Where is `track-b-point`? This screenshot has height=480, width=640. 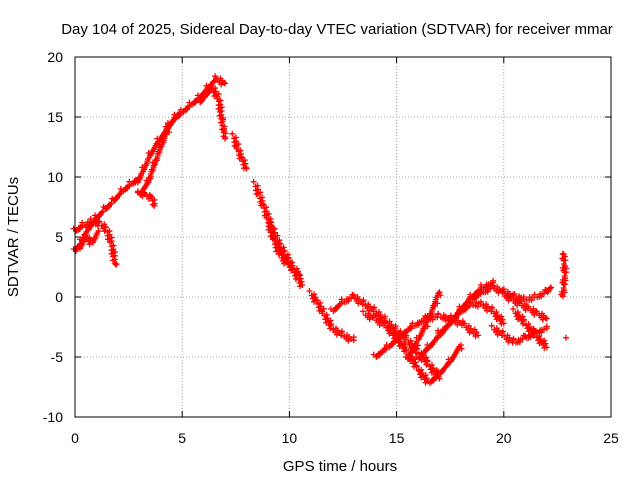 track-b-point is located at coordinates (90, 219).